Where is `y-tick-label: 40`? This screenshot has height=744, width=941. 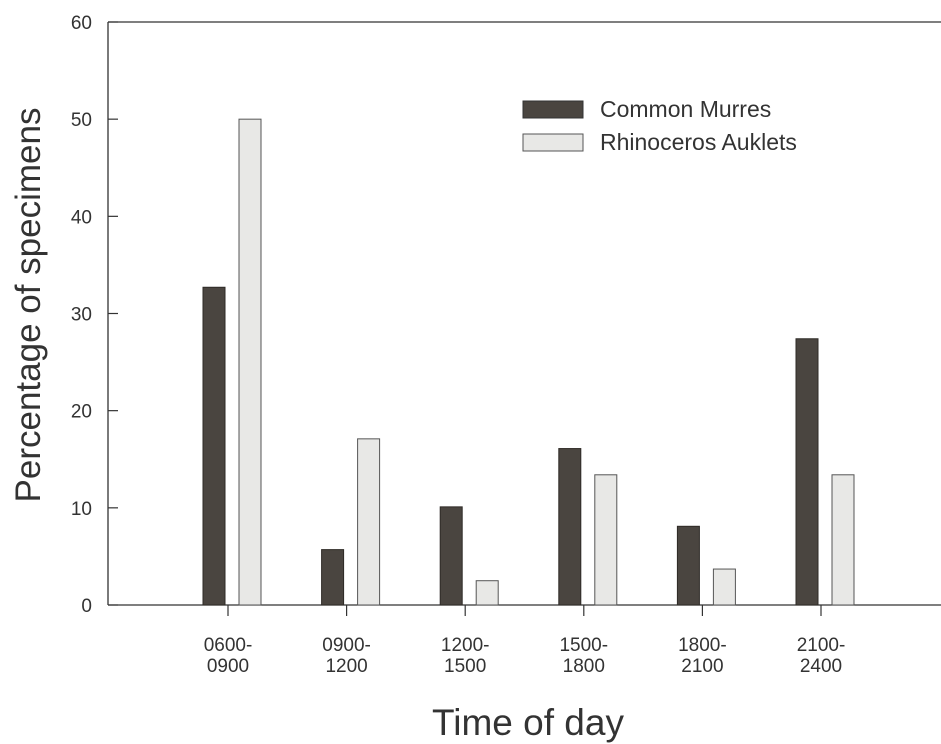
y-tick-label: 40 is located at coordinates (81, 217).